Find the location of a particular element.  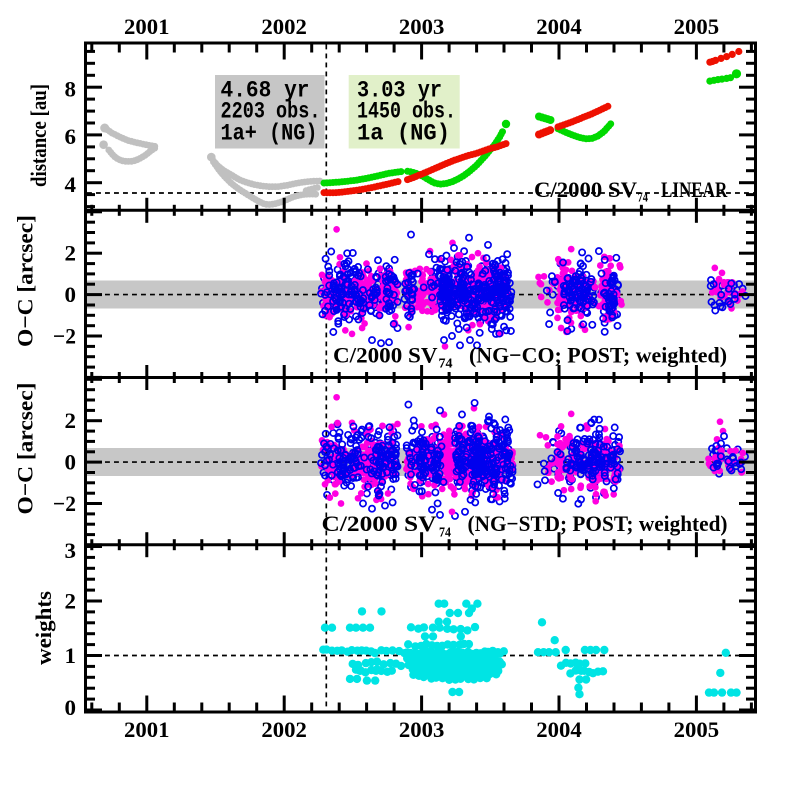

svg-text: (NG−STD; POST; weighted) is located at coordinates (598, 523).